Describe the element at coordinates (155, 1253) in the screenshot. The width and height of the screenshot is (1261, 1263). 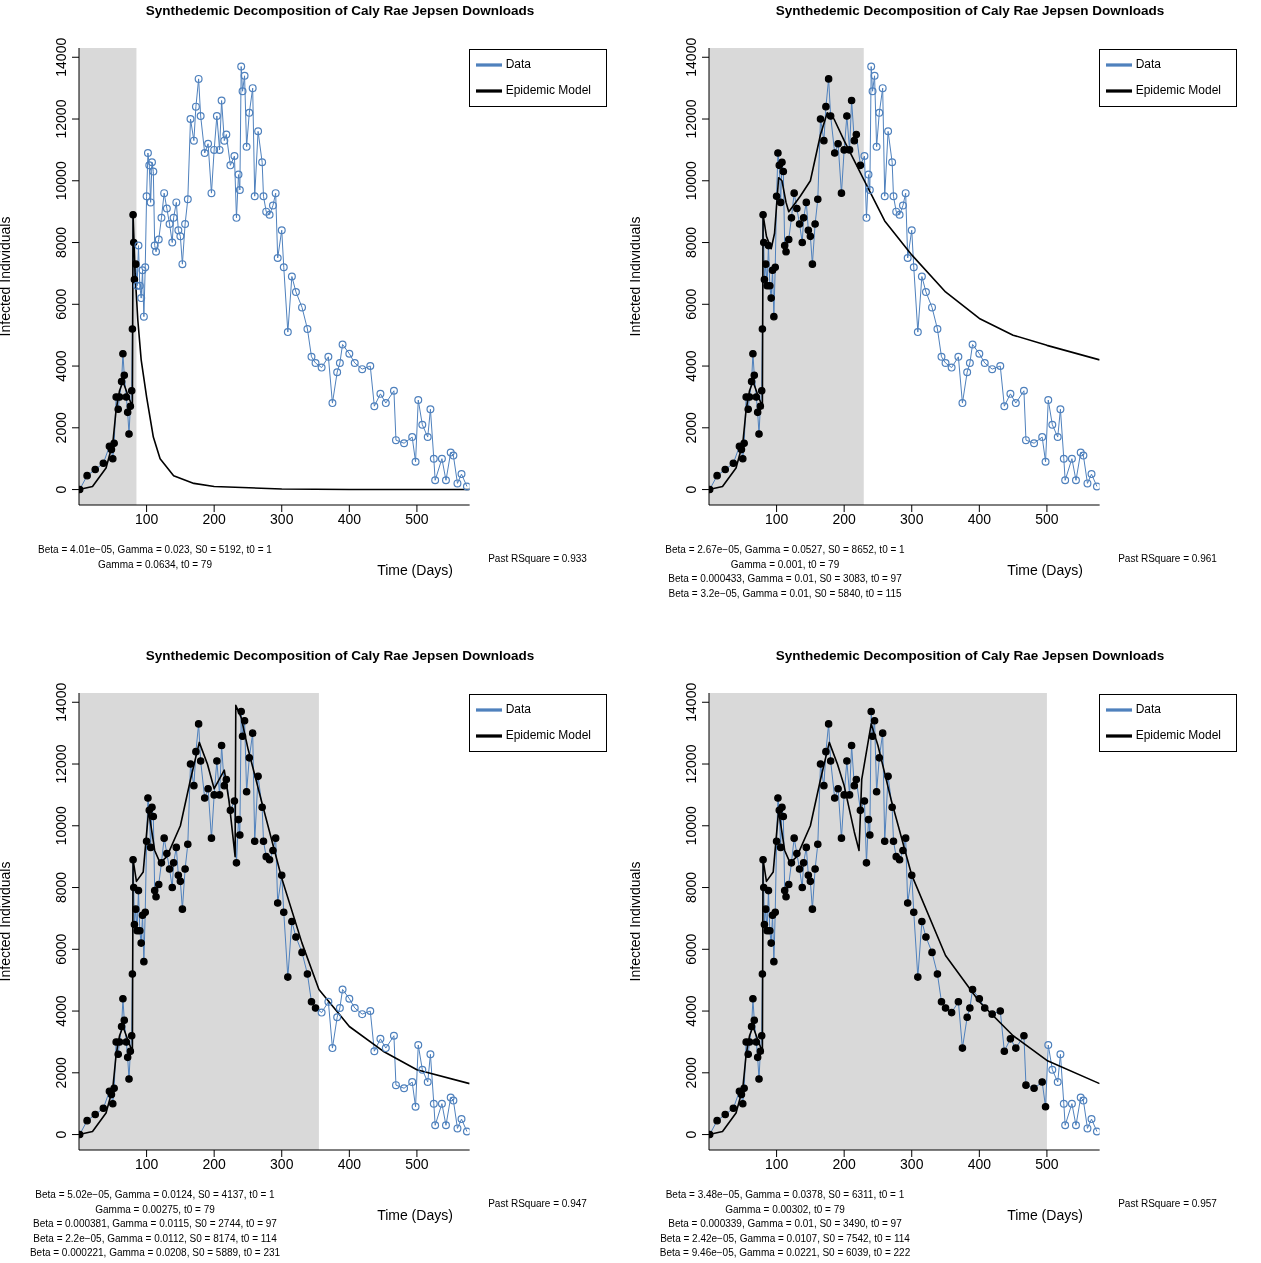
I see `text: Beta = 0.000221, Gamma = 0.0208, S0 = 5889, t0 = 231` at that location.